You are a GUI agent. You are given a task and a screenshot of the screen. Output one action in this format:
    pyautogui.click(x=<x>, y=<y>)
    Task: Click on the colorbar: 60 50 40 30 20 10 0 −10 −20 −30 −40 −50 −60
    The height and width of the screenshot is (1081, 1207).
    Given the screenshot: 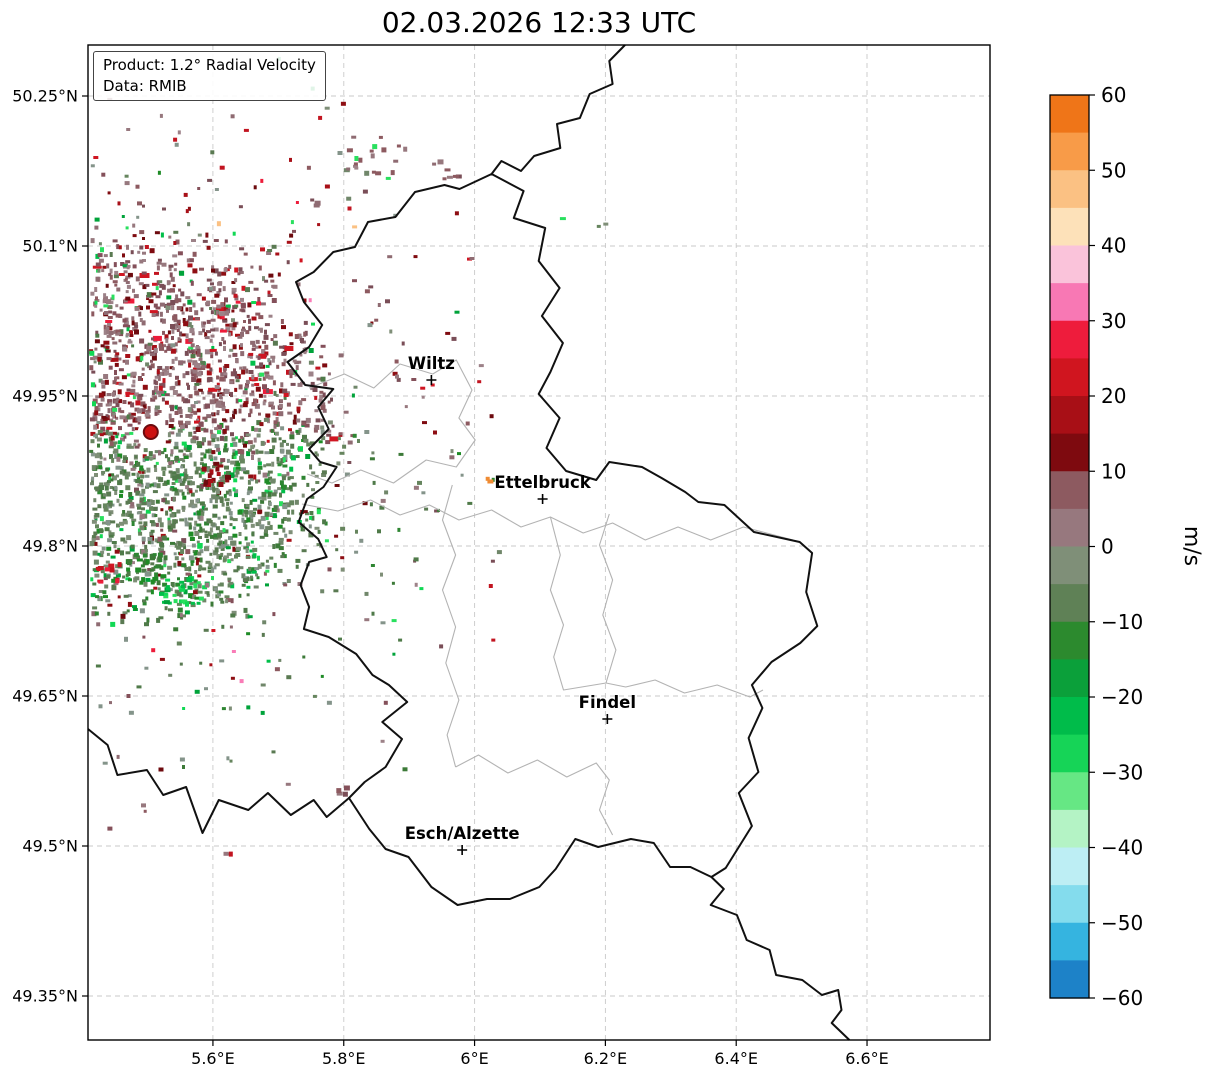 What is the action you would take?
    pyautogui.click(x=1096, y=546)
    